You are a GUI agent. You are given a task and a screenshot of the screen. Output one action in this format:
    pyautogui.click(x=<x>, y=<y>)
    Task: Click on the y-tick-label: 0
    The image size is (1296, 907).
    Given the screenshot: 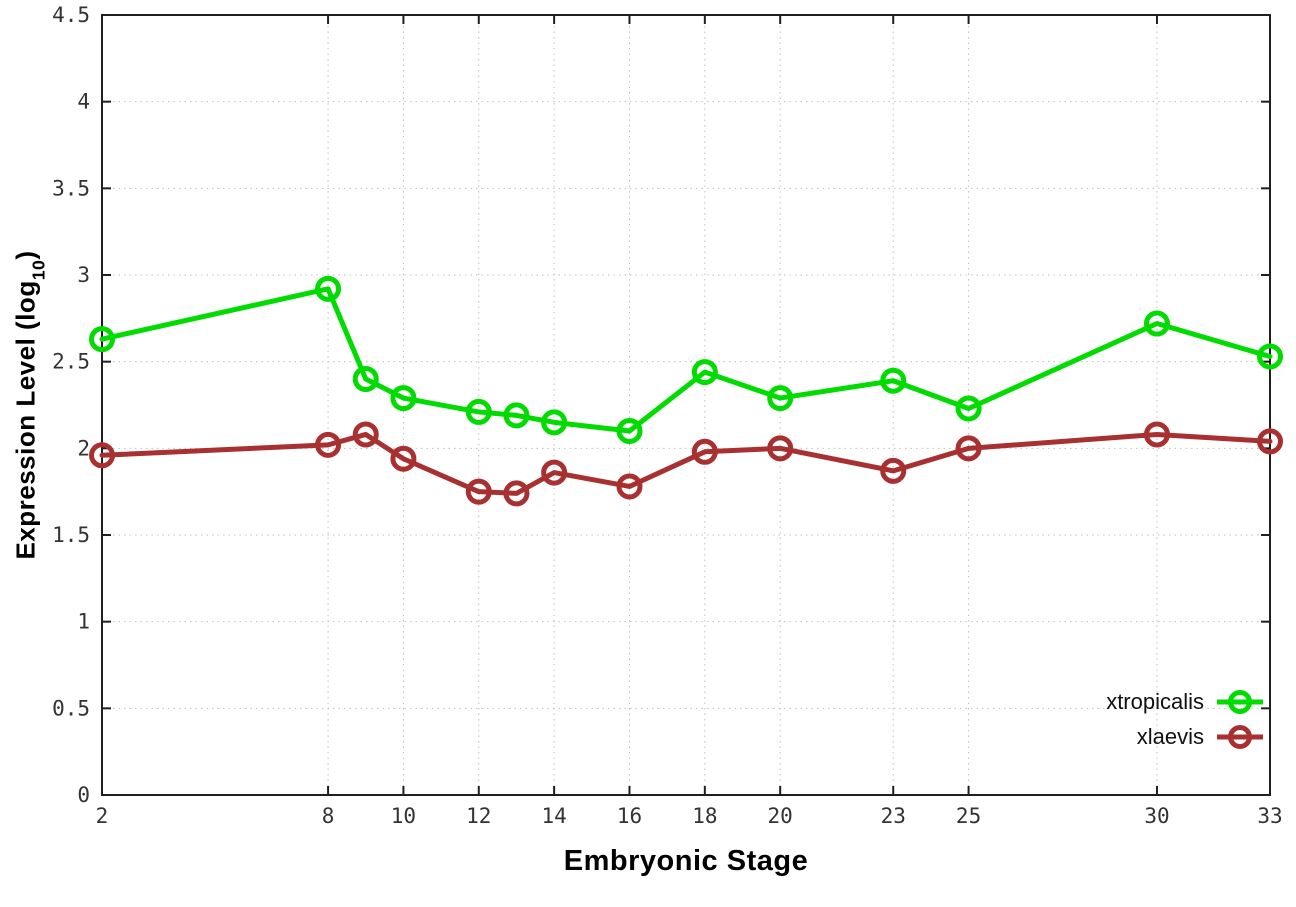 What is the action you would take?
    pyautogui.click(x=83, y=795)
    